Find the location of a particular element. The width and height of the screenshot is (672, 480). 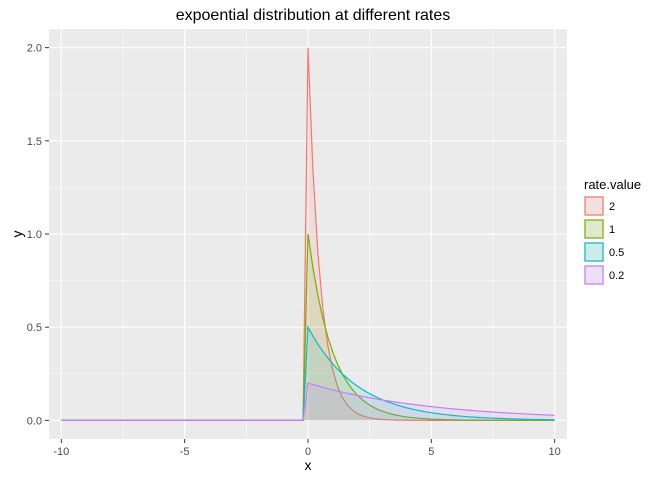

x-tick-label: -10 is located at coordinates (61, 452).